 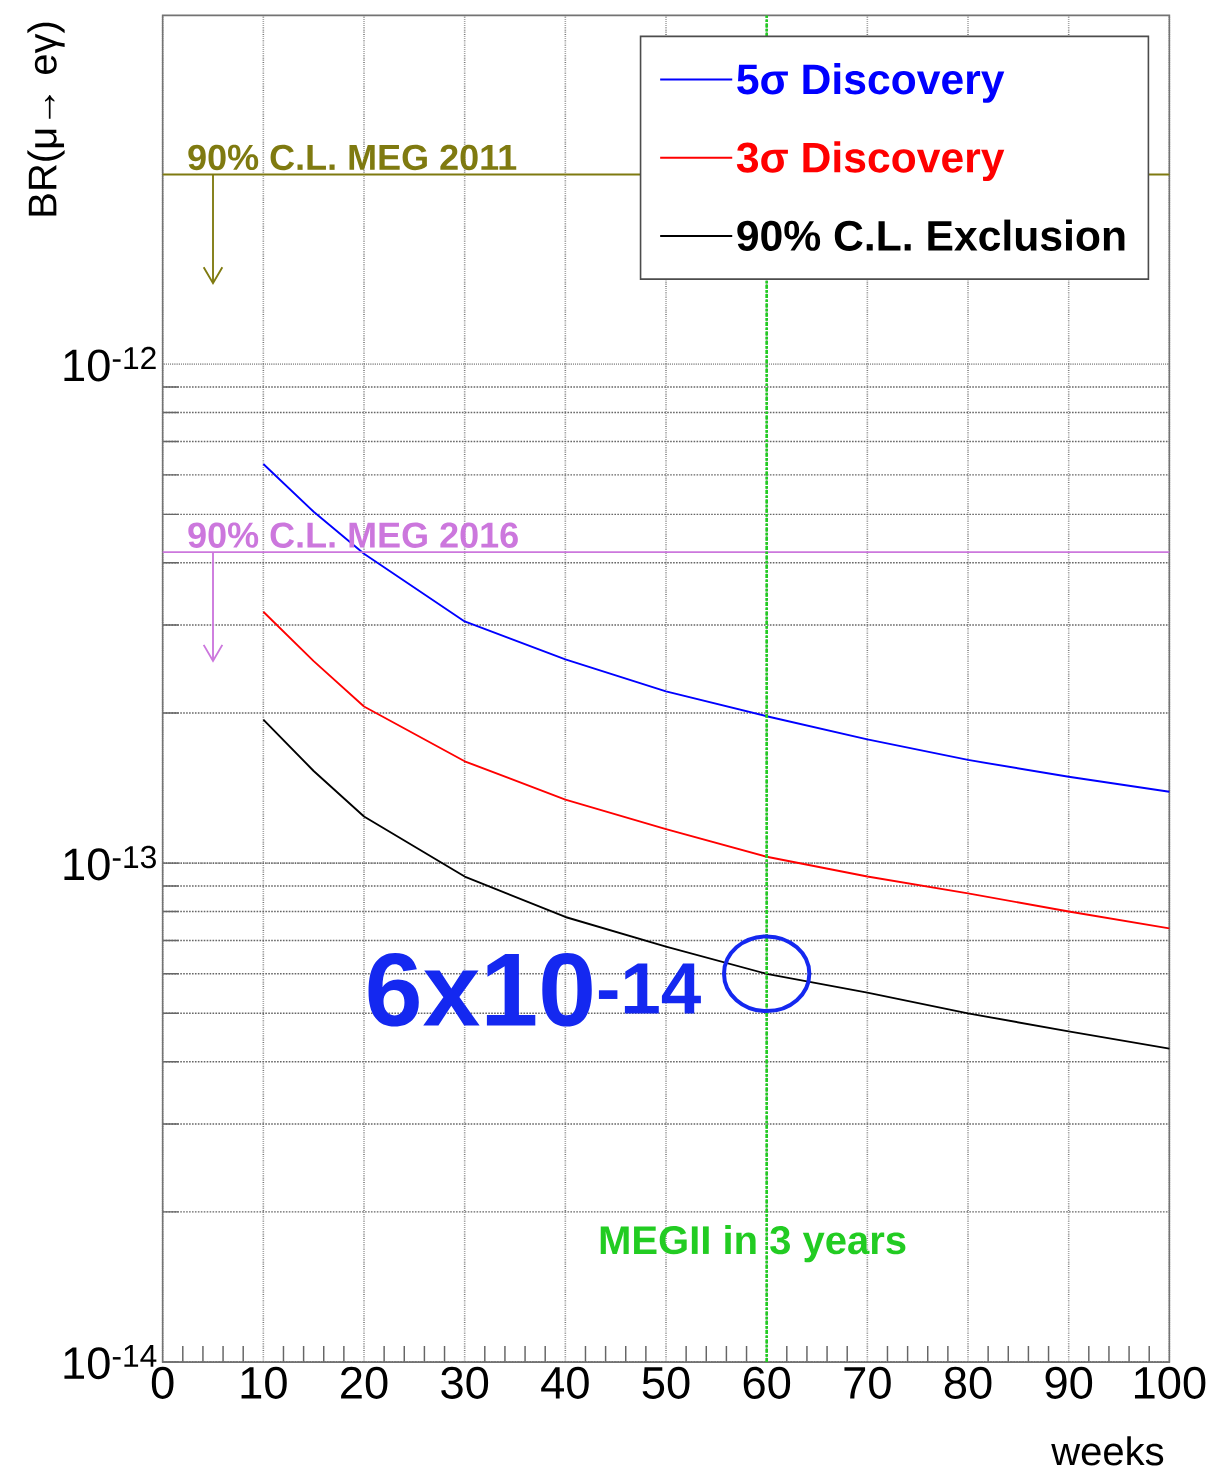 I want to click on x-tick-label: 20, so click(x=364, y=1382).